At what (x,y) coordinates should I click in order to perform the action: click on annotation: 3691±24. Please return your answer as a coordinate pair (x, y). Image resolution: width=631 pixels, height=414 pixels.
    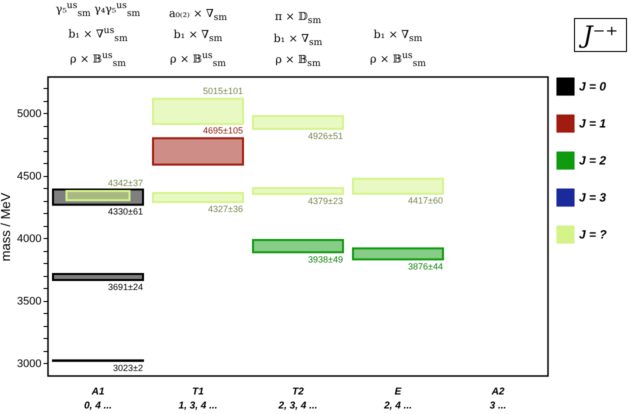
    Looking at the image, I should click on (125, 287).